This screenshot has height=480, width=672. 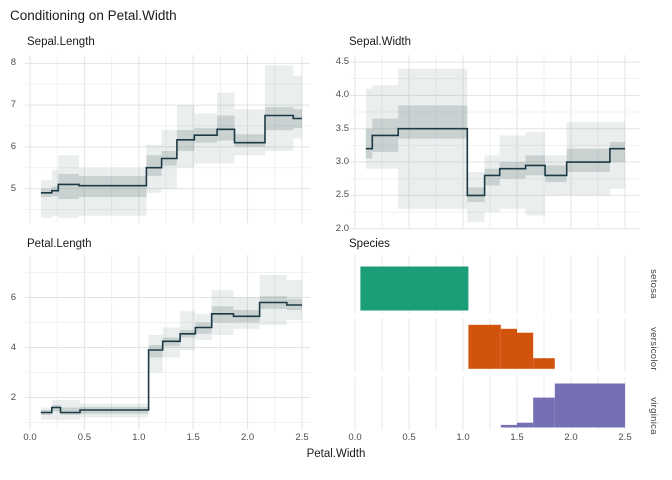 What do you see at coordinates (369, 244) in the screenshot?
I see `panel-title-species: Species` at bounding box center [369, 244].